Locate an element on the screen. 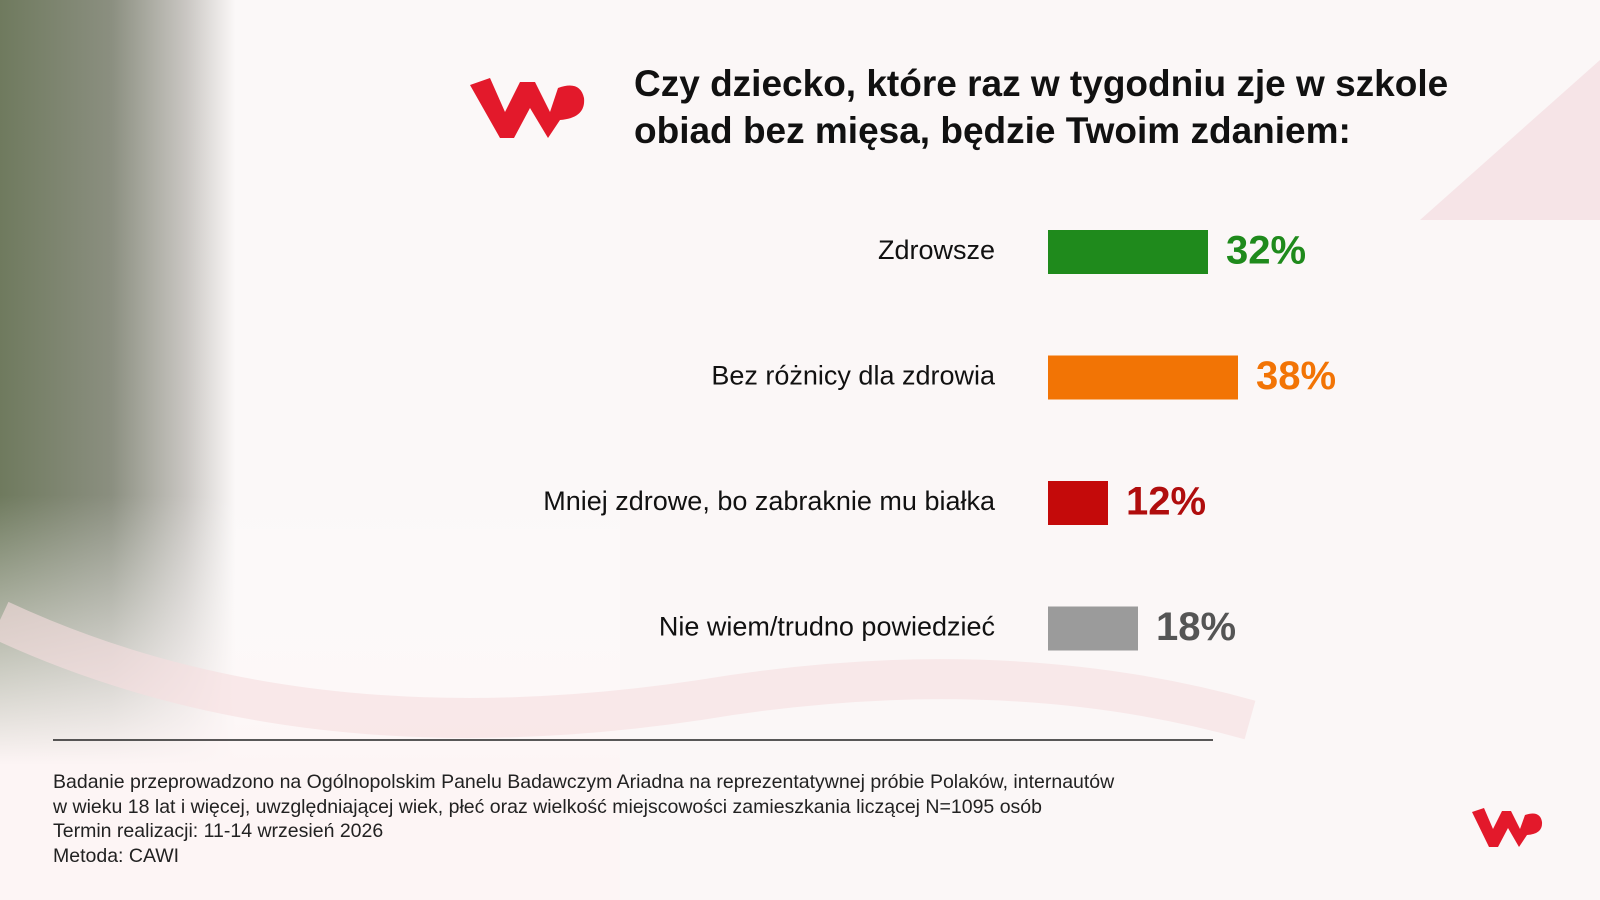  category-label: Zdrowsze is located at coordinates (936, 250).